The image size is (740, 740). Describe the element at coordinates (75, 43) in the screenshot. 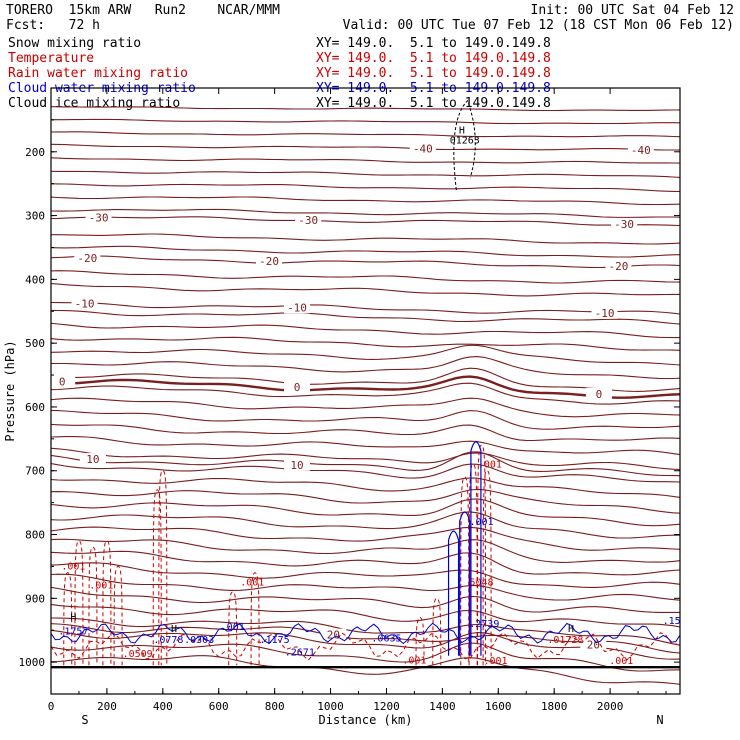

I see `legend-entry-snow: Snow mixing ratio` at that location.